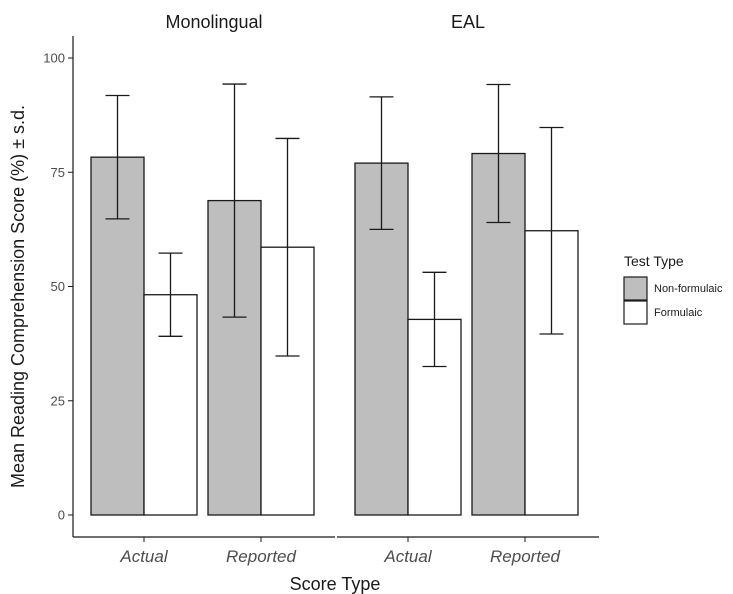 This screenshot has width=733, height=594. What do you see at coordinates (61, 515) in the screenshot?
I see `y-tick-label: 0` at bounding box center [61, 515].